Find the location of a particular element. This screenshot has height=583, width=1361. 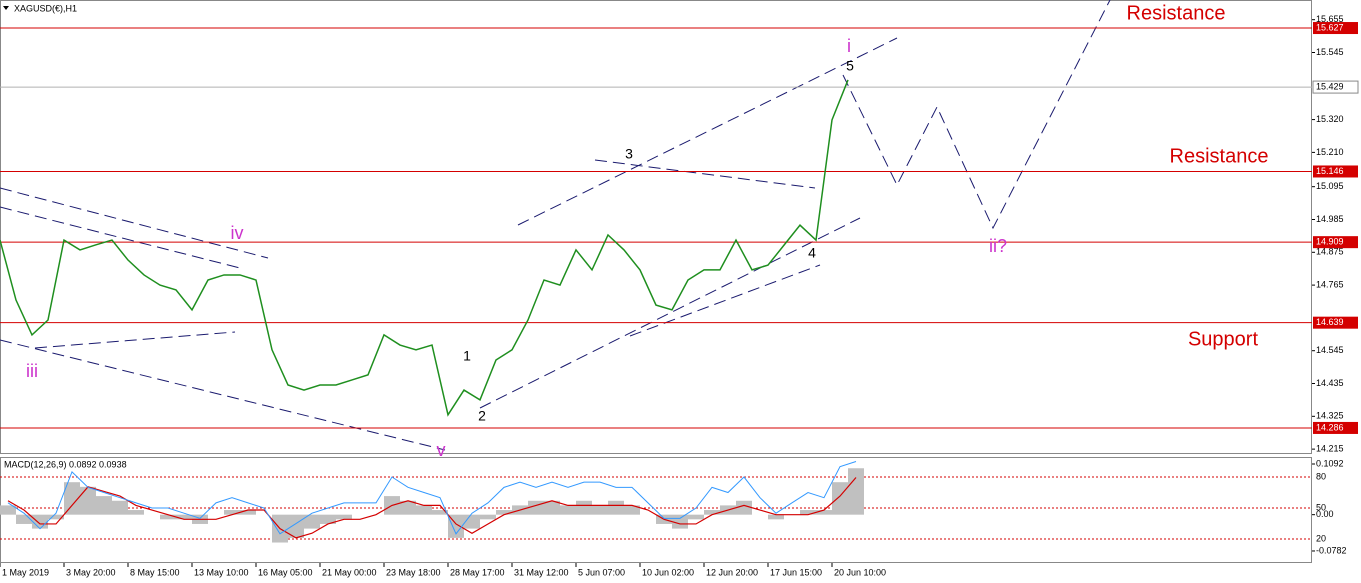

macd-label: MACD(12,26,9) 0.0892 0.0938 is located at coordinates (65, 464).